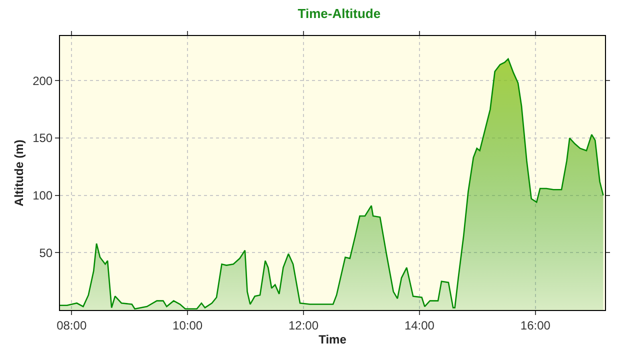  What do you see at coordinates (71, 325) in the screenshot?
I see `x-tick-label: 08:00` at bounding box center [71, 325].